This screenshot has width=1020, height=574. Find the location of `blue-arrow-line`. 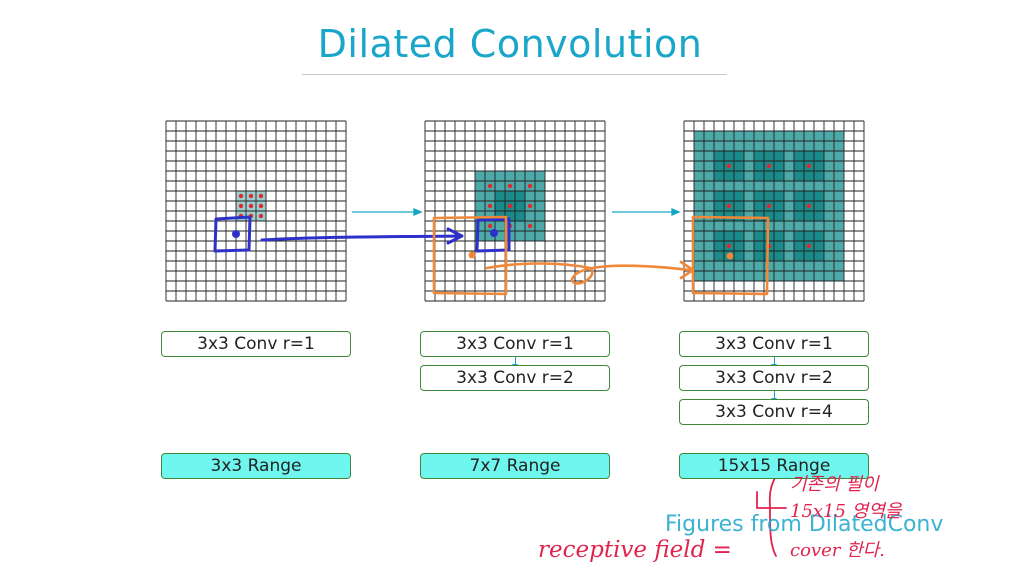

blue-arrow-line is located at coordinates (360, 238).